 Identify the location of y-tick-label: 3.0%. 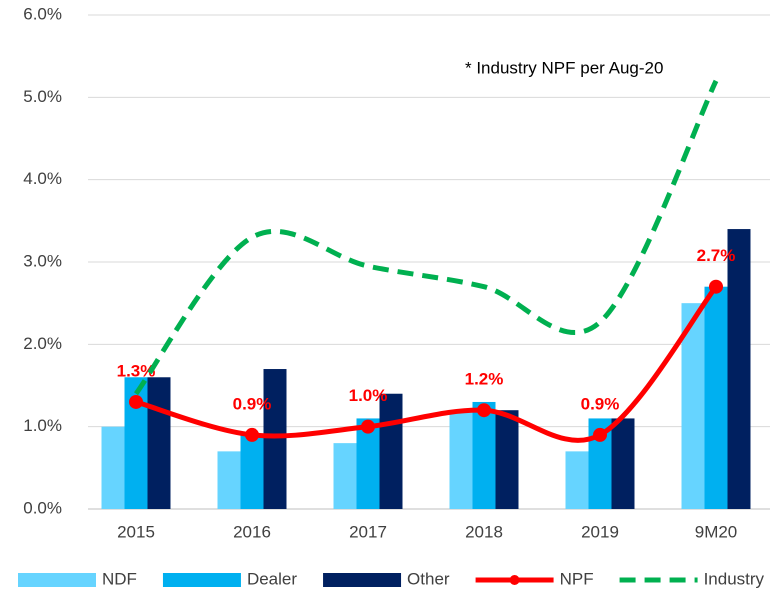
(42, 260).